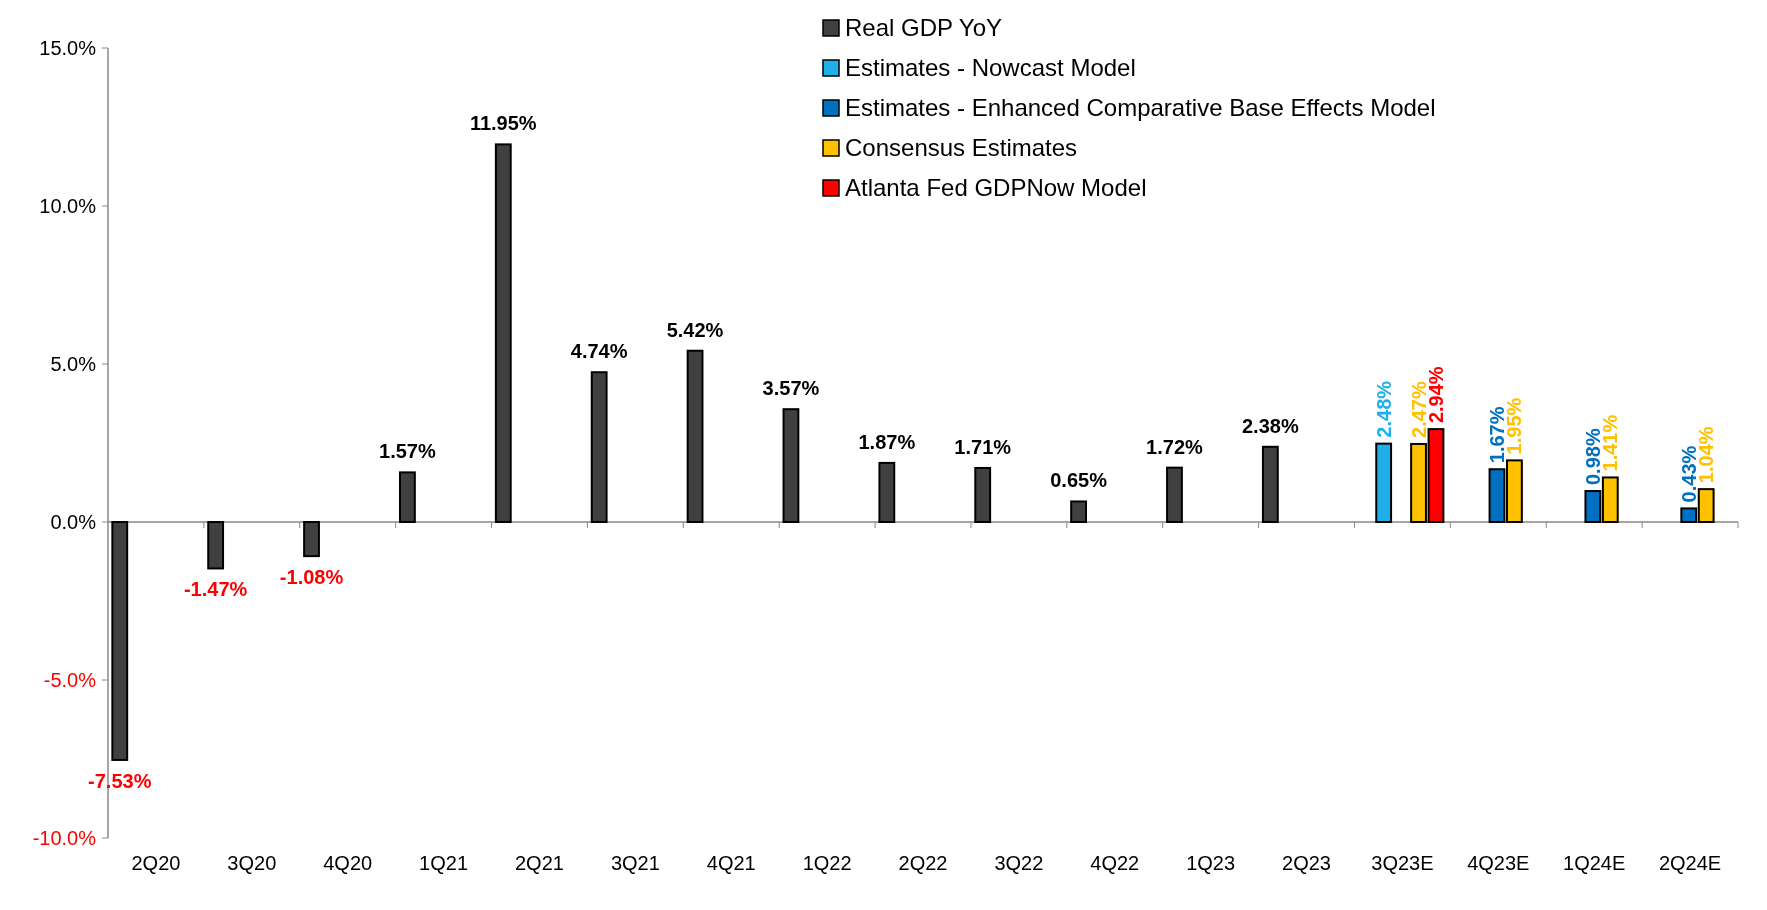 The height and width of the screenshot is (910, 1767). What do you see at coordinates (444, 863) in the screenshot?
I see `x-tick-label: 1Q21` at bounding box center [444, 863].